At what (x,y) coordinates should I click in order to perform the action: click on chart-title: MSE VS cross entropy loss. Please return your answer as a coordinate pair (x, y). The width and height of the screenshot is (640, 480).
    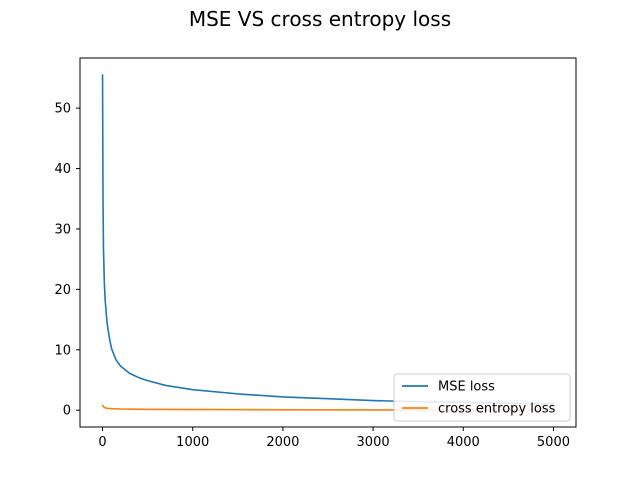
    Looking at the image, I should click on (320, 19).